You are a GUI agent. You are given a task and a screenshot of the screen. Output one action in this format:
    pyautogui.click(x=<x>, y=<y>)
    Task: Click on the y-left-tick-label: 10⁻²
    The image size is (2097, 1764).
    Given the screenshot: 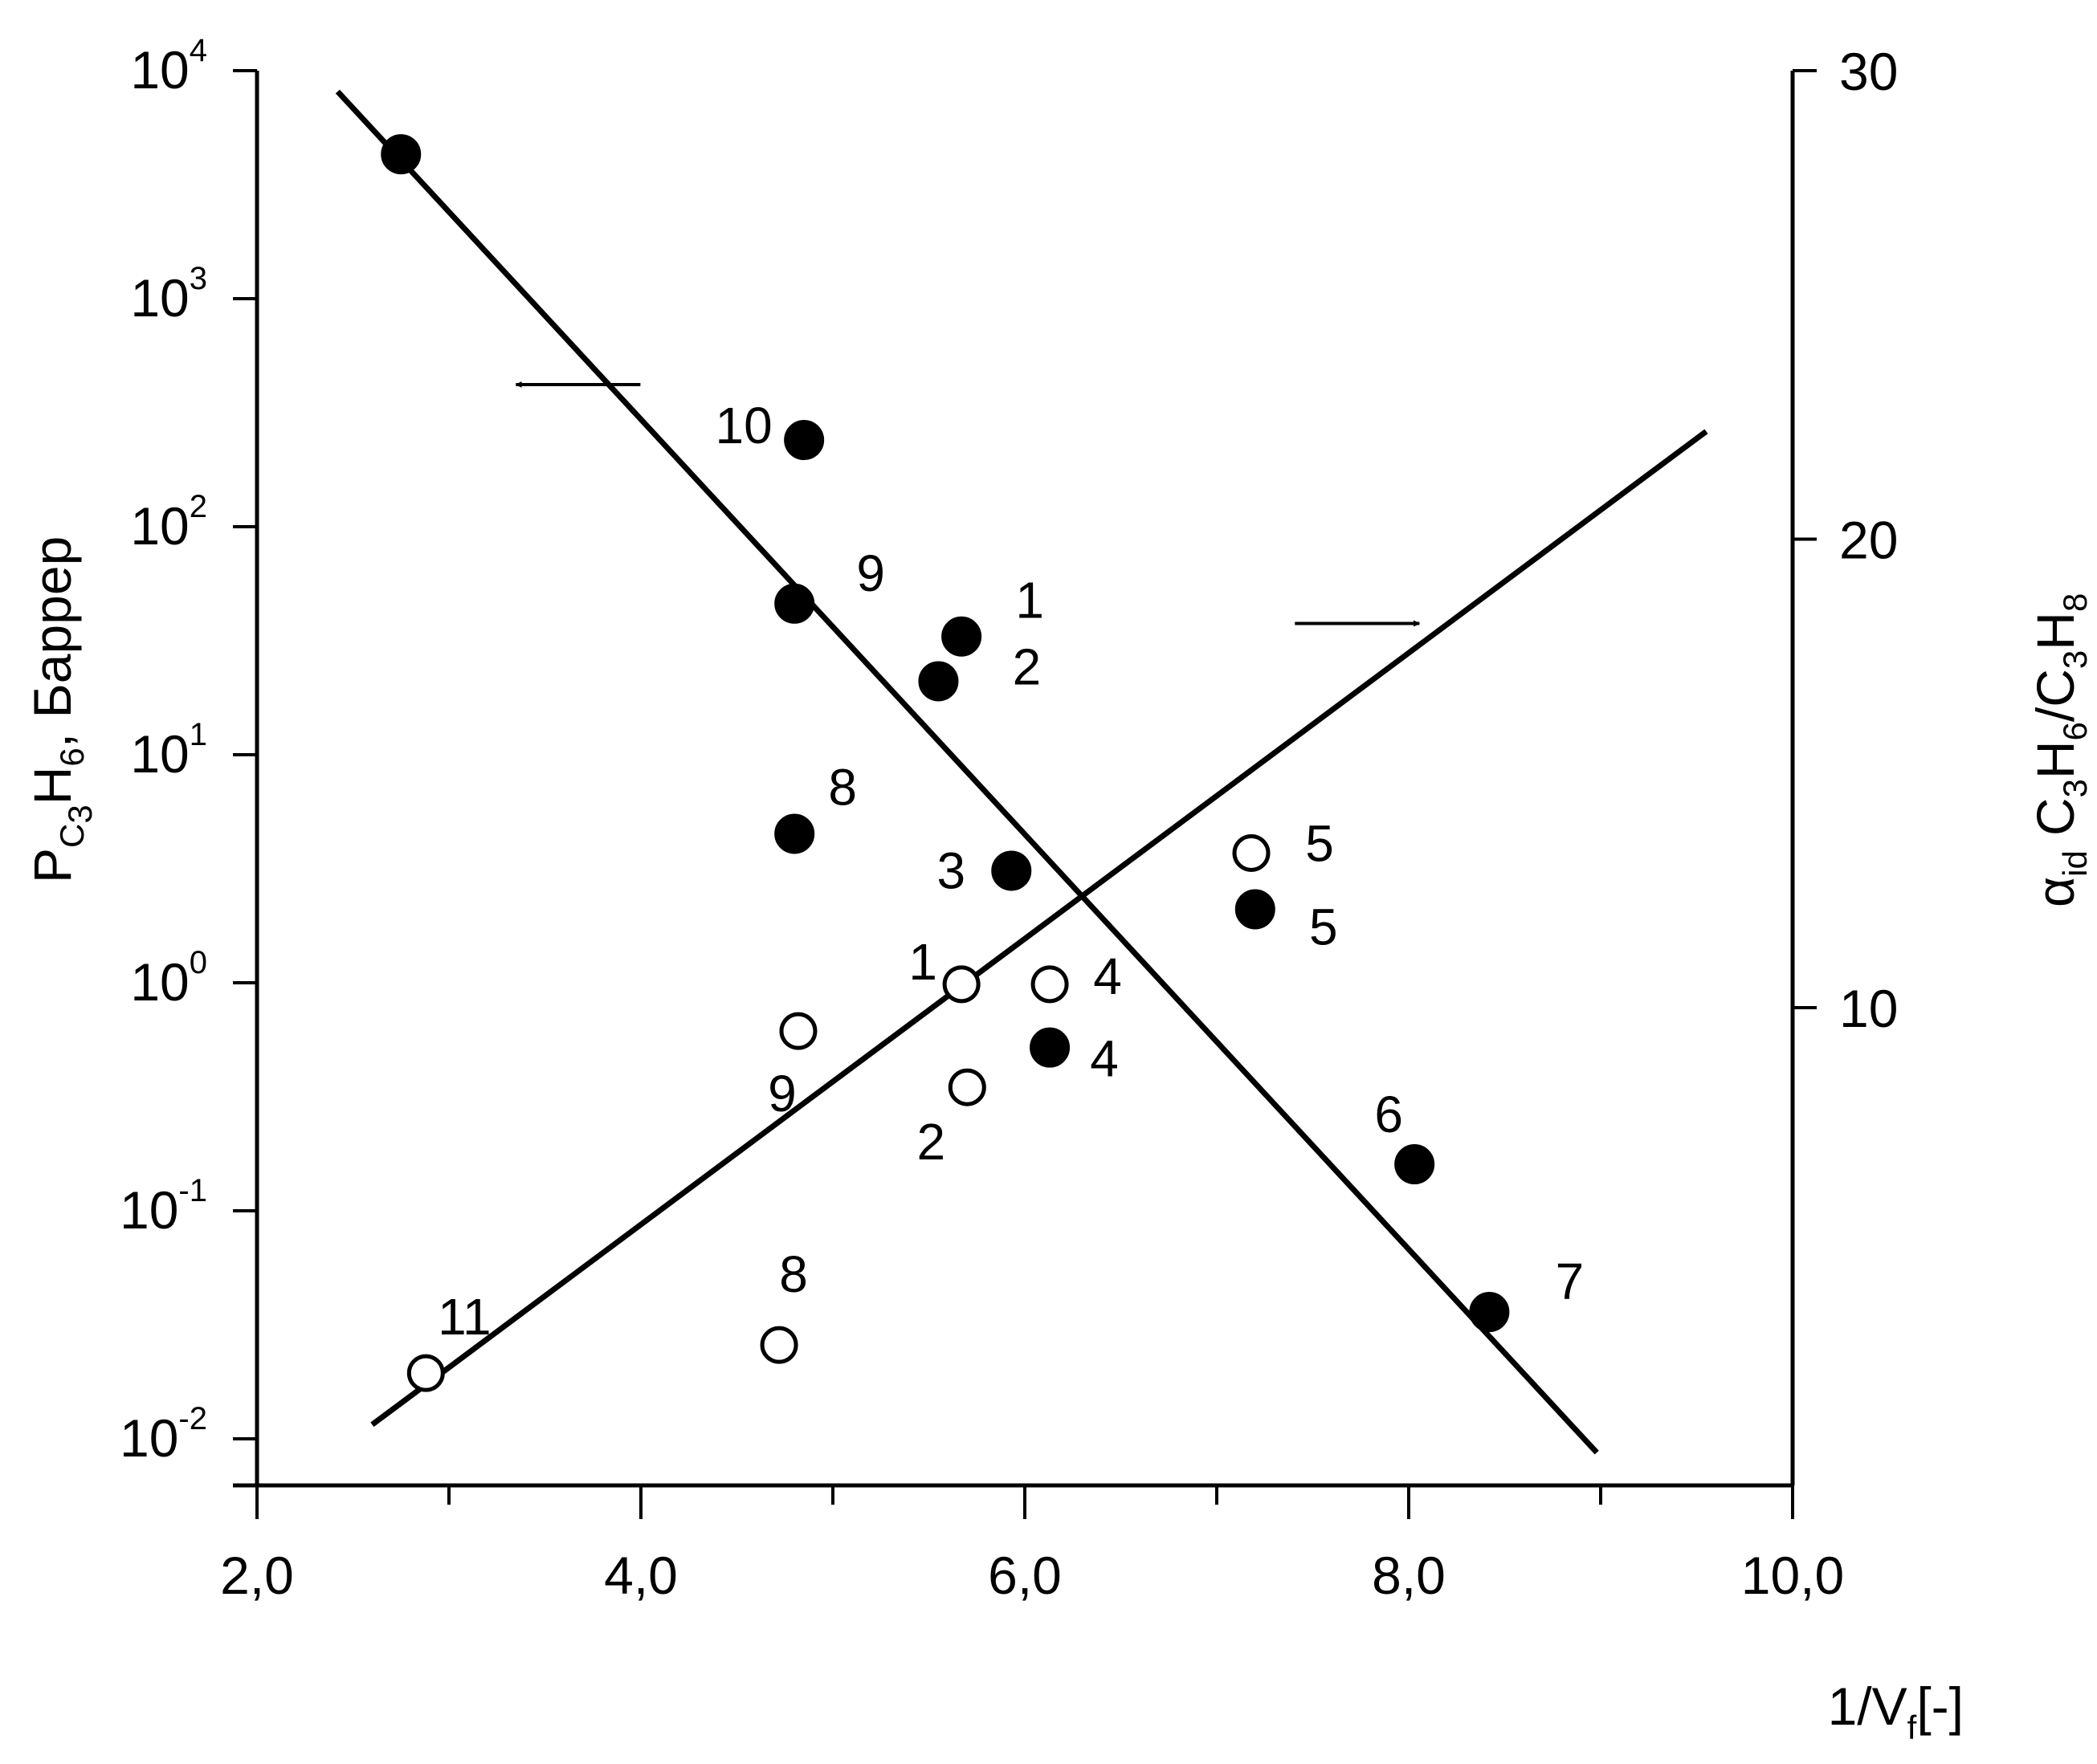 What is the action you would take?
    pyautogui.click(x=163, y=1434)
    